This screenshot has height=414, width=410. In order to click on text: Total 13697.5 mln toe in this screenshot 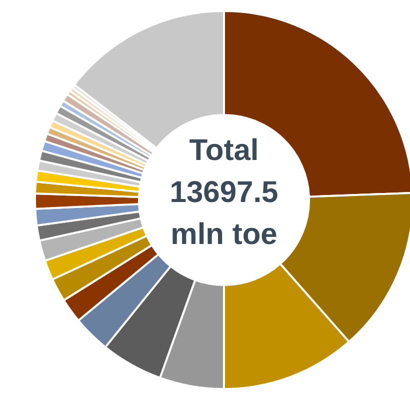, I will do `click(224, 193)`.